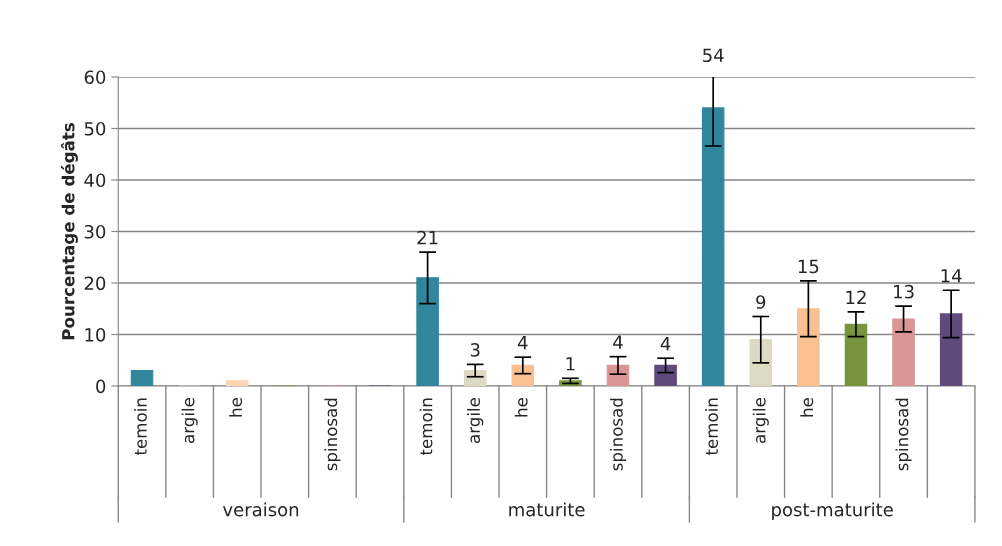  What do you see at coordinates (95, 77) in the screenshot?
I see `y-tick-label: 60` at bounding box center [95, 77].